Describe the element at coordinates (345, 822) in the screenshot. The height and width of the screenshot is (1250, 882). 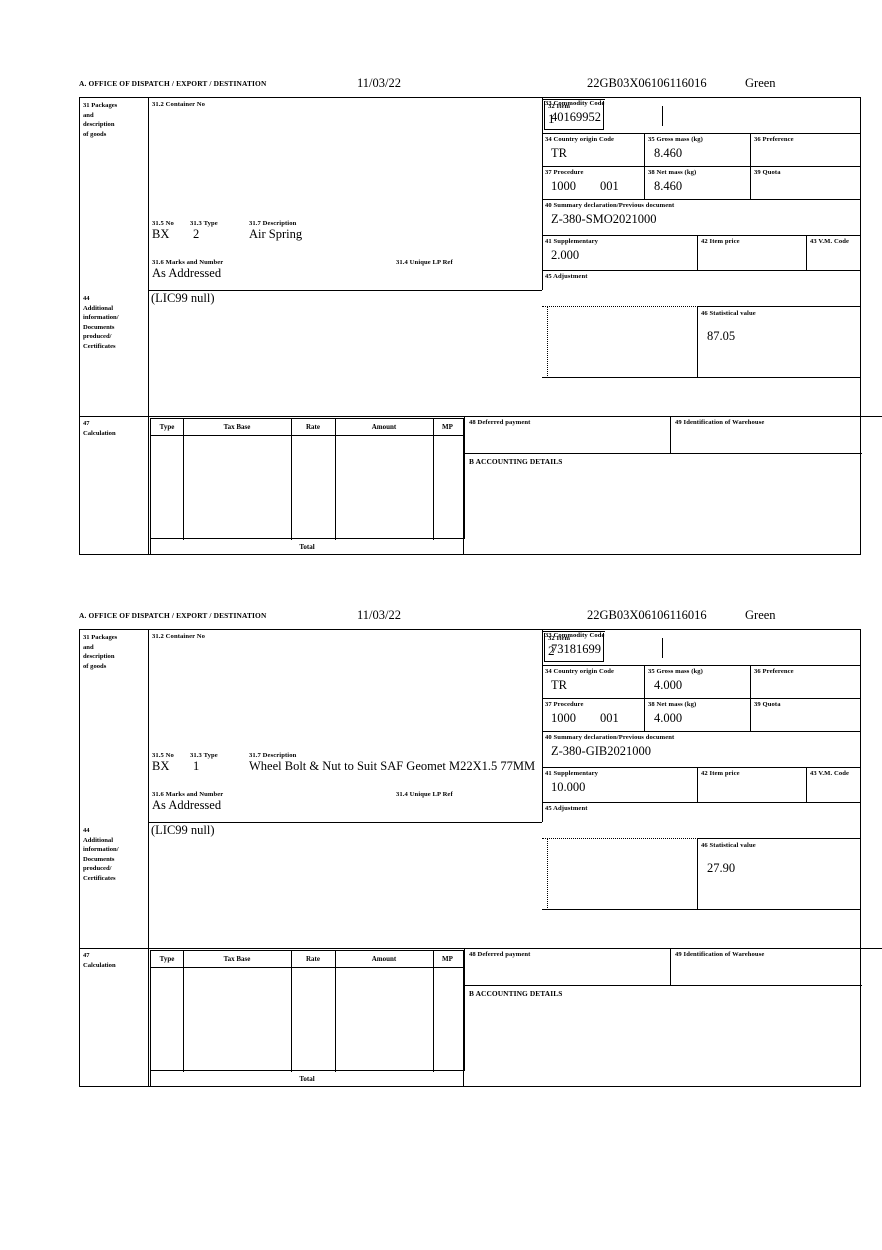
I see `box-31-bottom-rule` at that location.